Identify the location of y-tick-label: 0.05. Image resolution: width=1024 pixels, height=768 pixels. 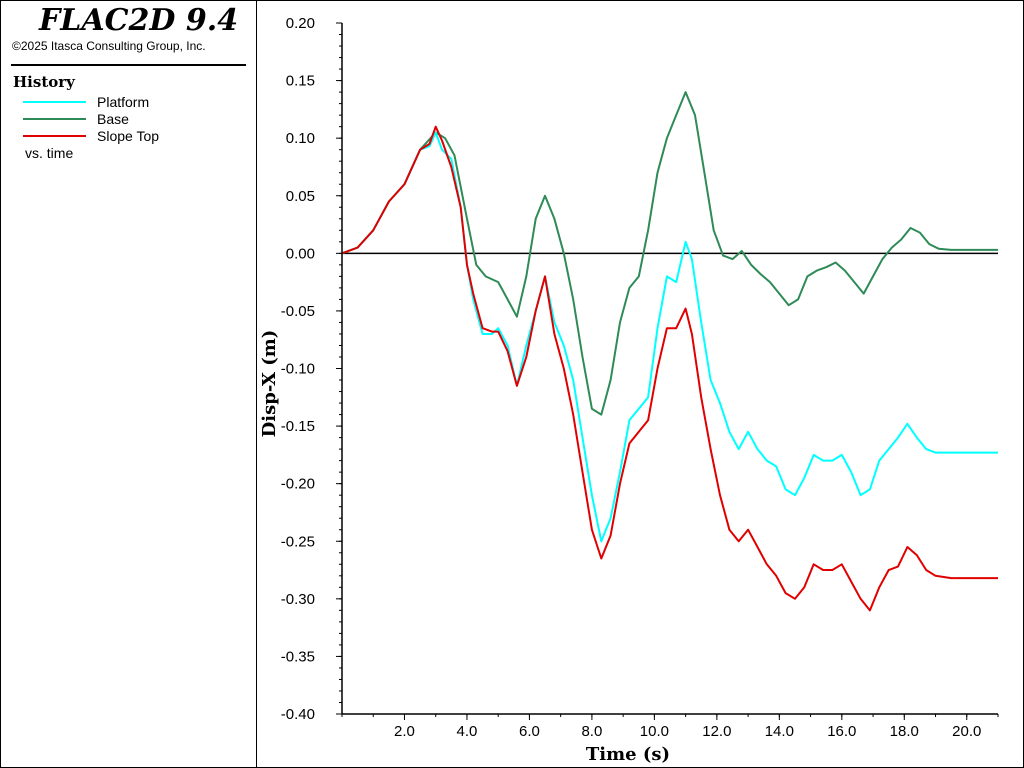
(300, 196).